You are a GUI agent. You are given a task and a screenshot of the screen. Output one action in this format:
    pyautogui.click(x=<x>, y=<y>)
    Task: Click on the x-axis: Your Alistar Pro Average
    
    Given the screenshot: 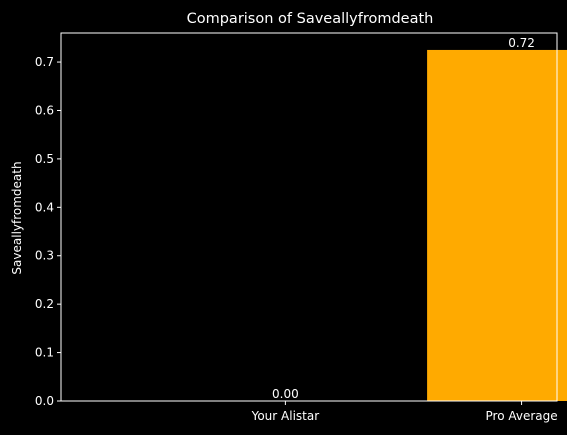 What is the action you would take?
    pyautogui.click(x=404, y=412)
    